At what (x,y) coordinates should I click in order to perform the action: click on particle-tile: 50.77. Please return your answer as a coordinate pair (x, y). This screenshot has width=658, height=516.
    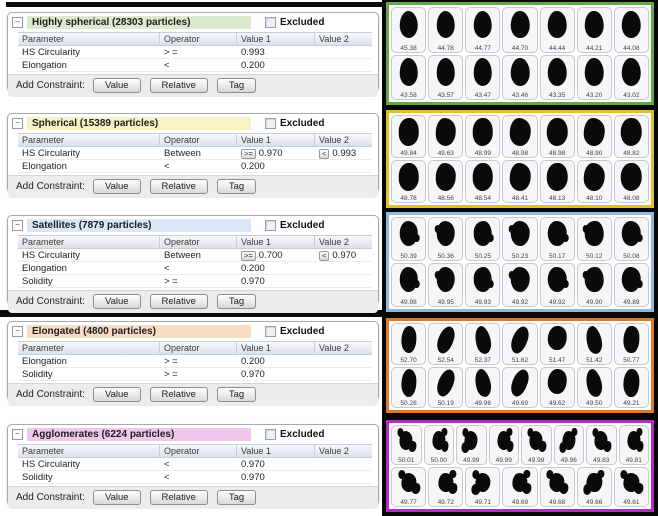
    Looking at the image, I should click on (631, 344).